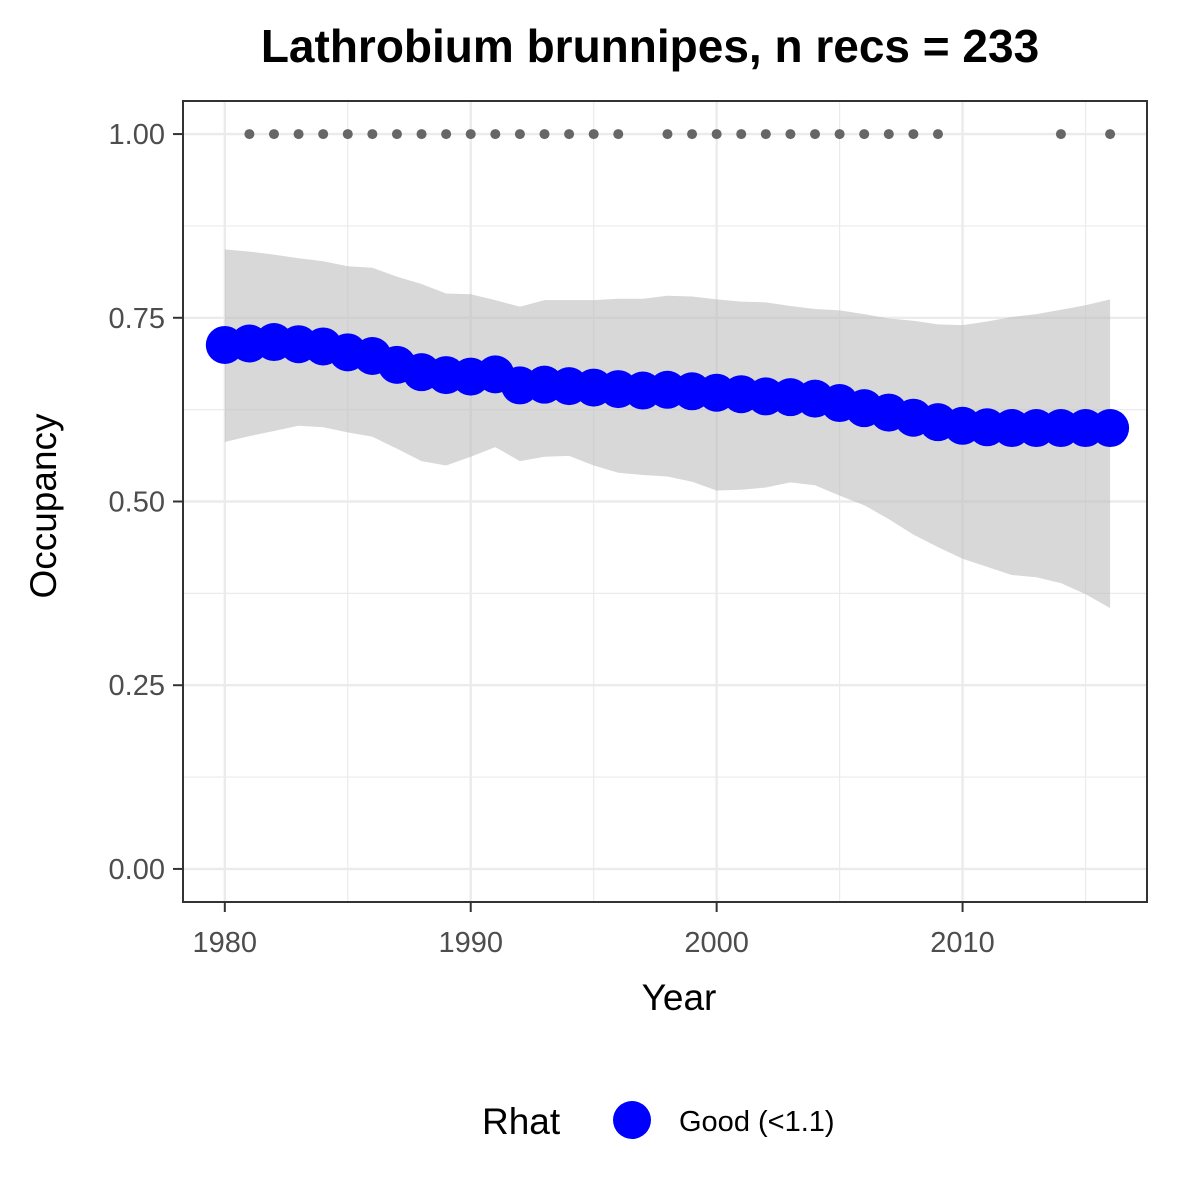 Image resolution: width=1200 pixels, height=1200 pixels. What do you see at coordinates (650, 46) in the screenshot?
I see `chart-title: Lathrobium brunnipes, n recs = 233` at bounding box center [650, 46].